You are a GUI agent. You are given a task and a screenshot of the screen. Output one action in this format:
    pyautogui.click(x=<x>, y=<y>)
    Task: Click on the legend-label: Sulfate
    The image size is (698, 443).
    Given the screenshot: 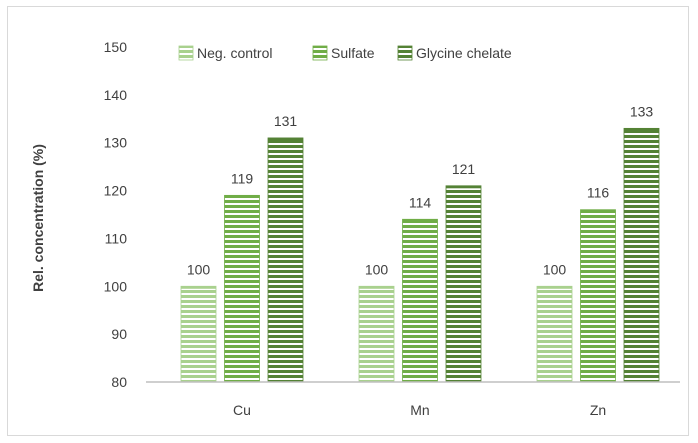 What is the action you would take?
    pyautogui.click(x=353, y=53)
    